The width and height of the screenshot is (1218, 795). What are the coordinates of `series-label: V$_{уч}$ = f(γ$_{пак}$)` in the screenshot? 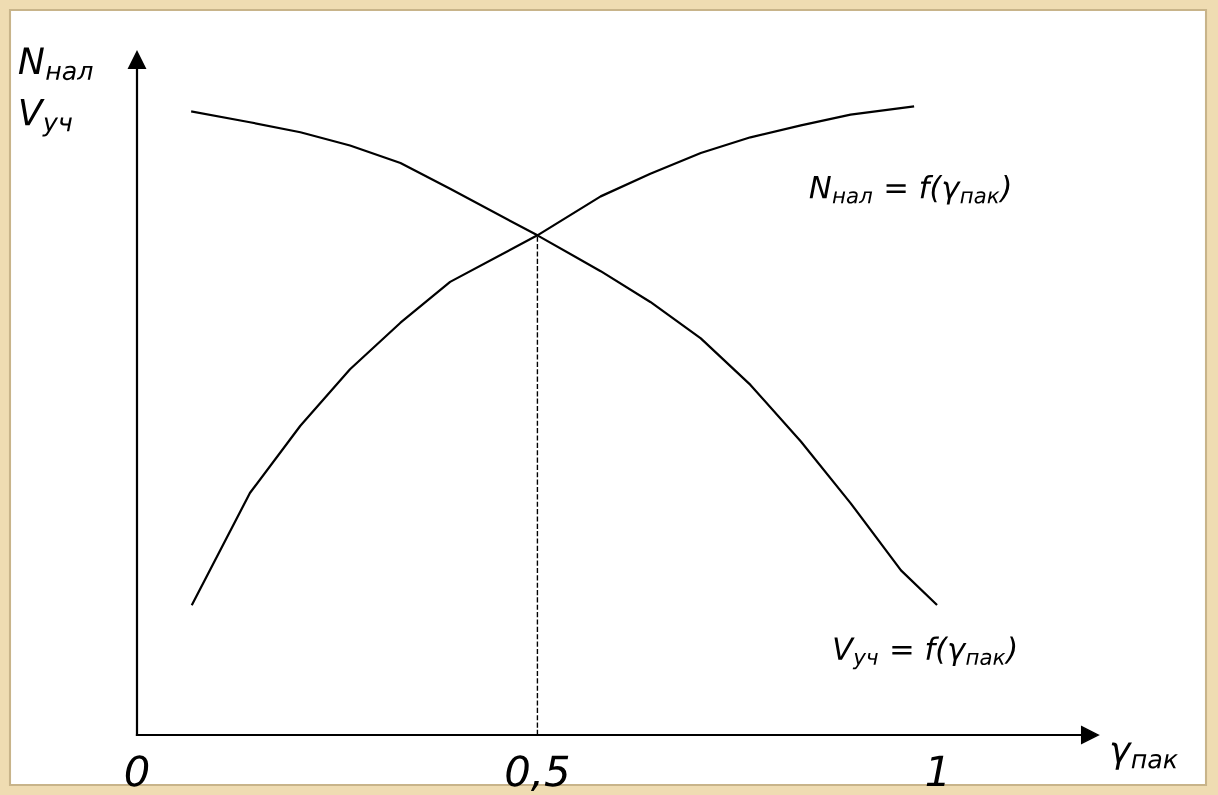 It's located at (925, 653).